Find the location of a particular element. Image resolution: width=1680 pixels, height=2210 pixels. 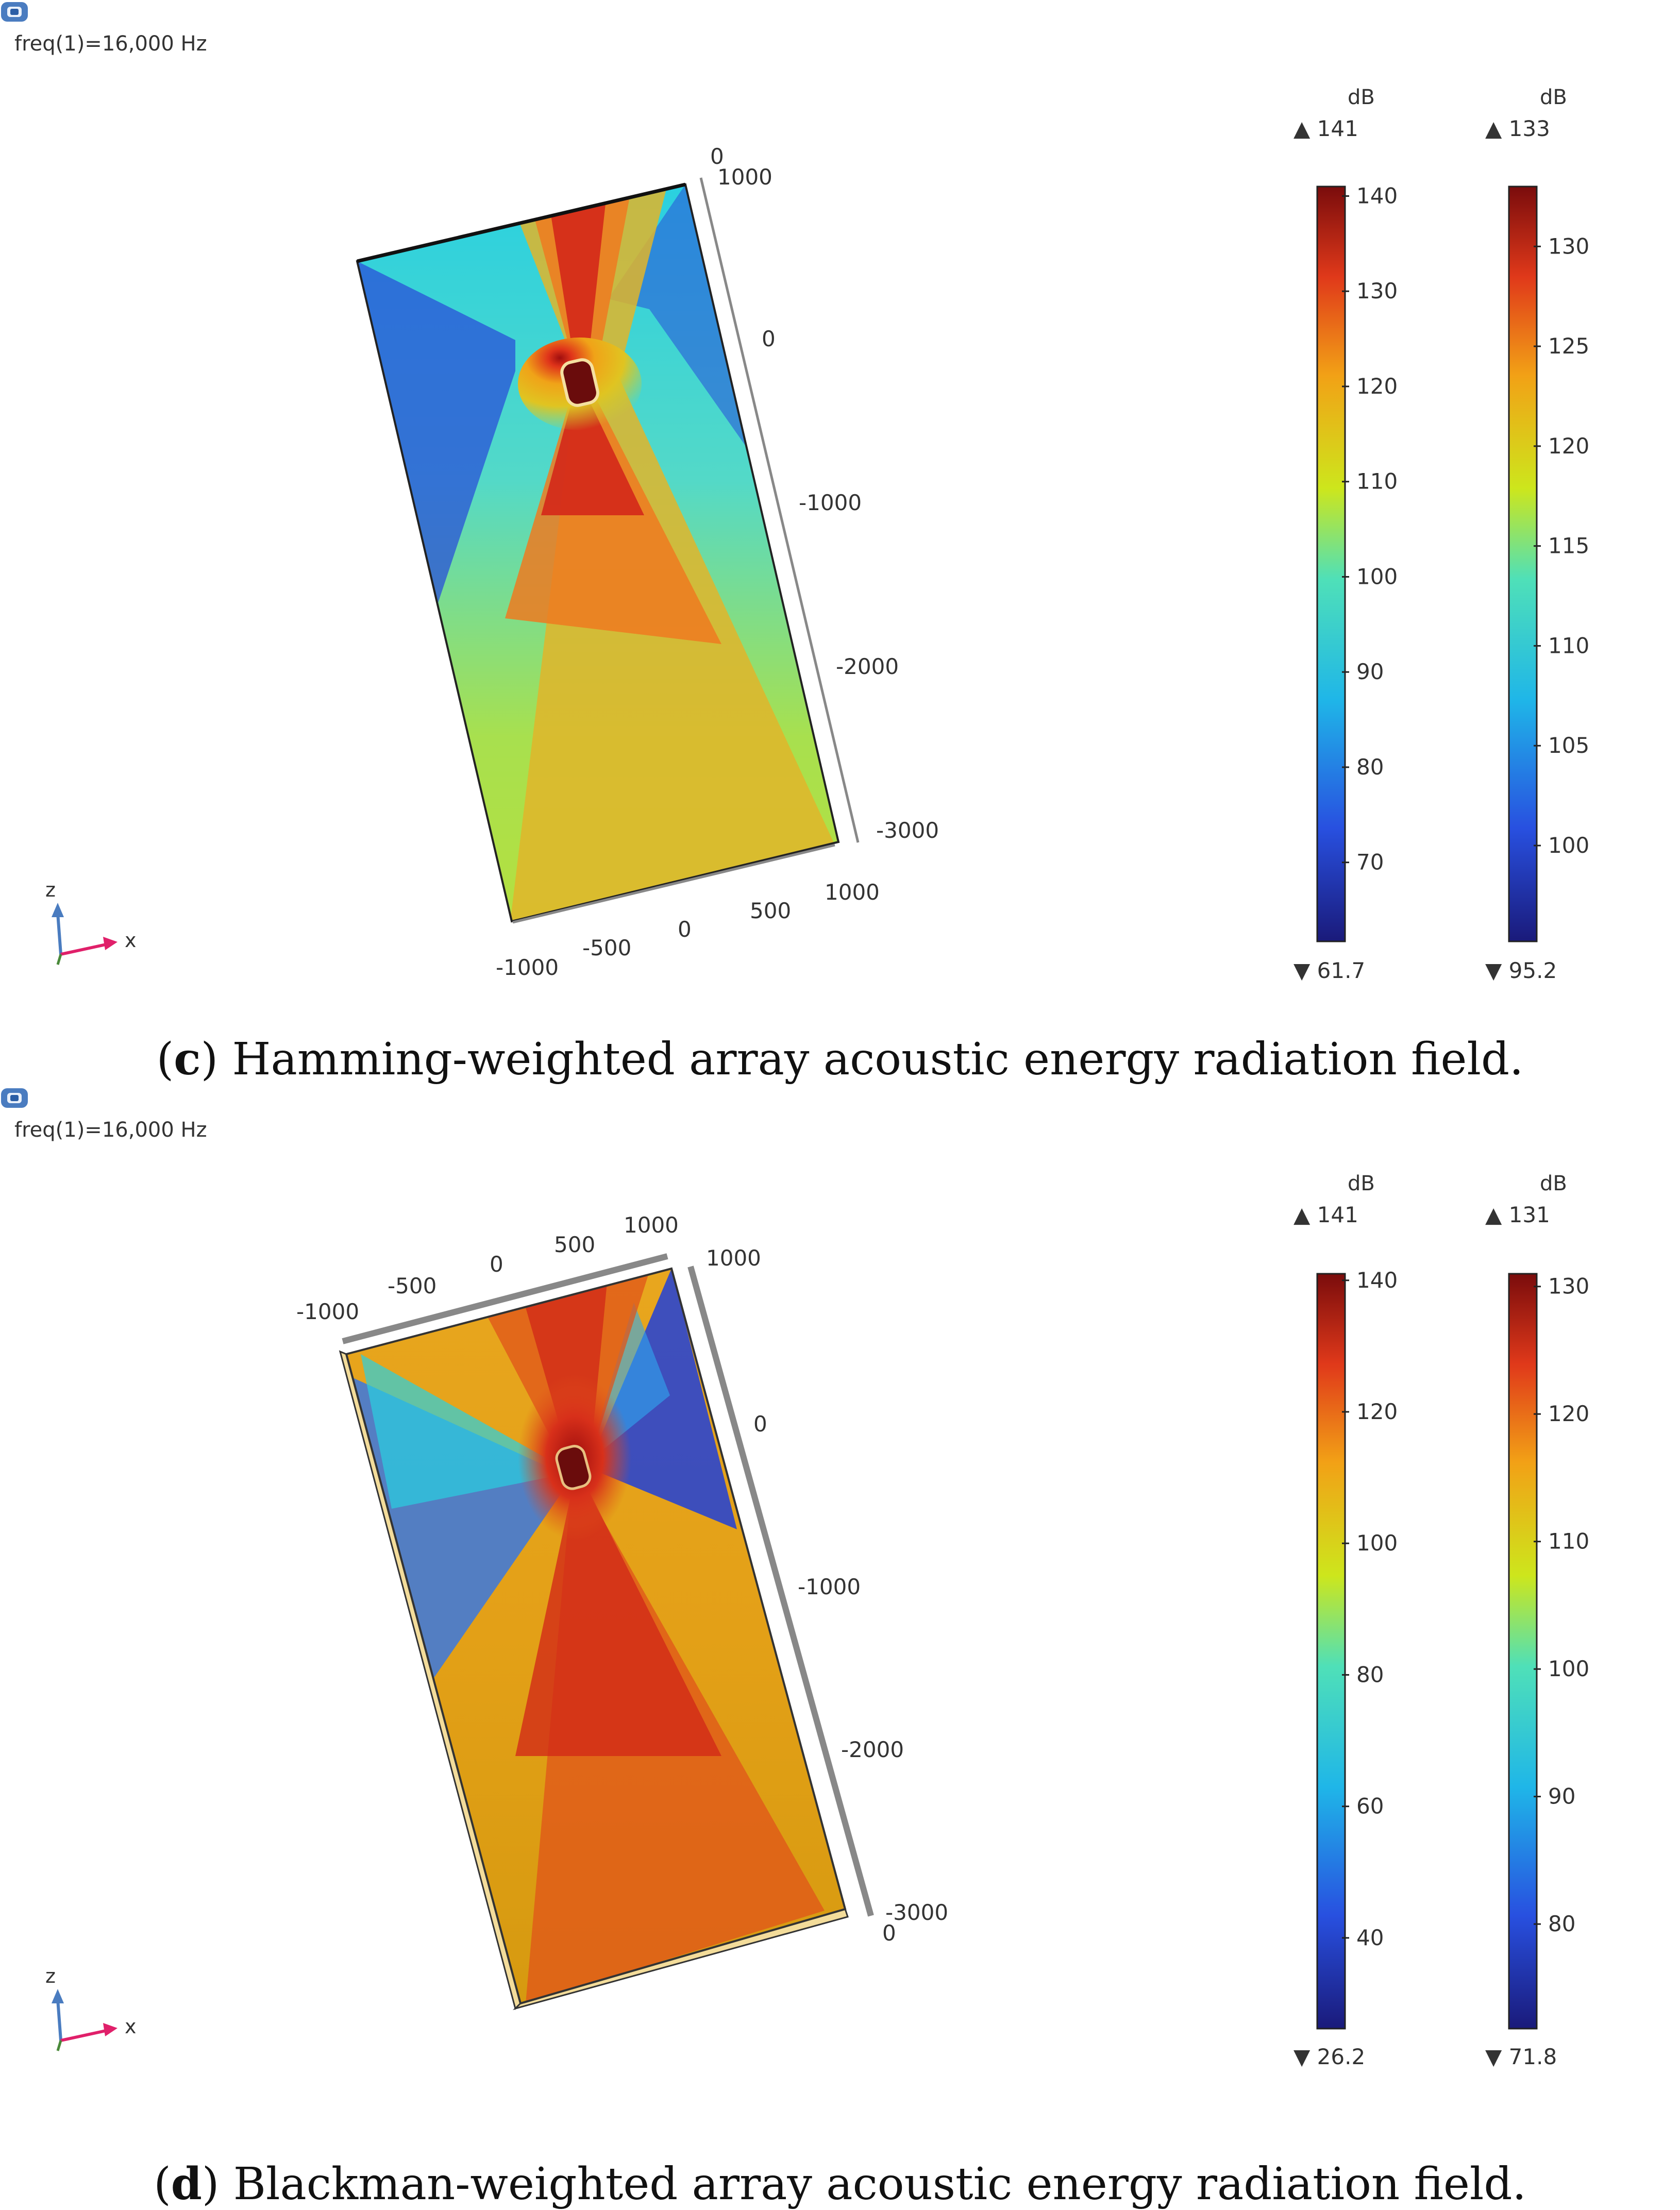

colorbar-tick-label: 125 is located at coordinates (1568, 346).